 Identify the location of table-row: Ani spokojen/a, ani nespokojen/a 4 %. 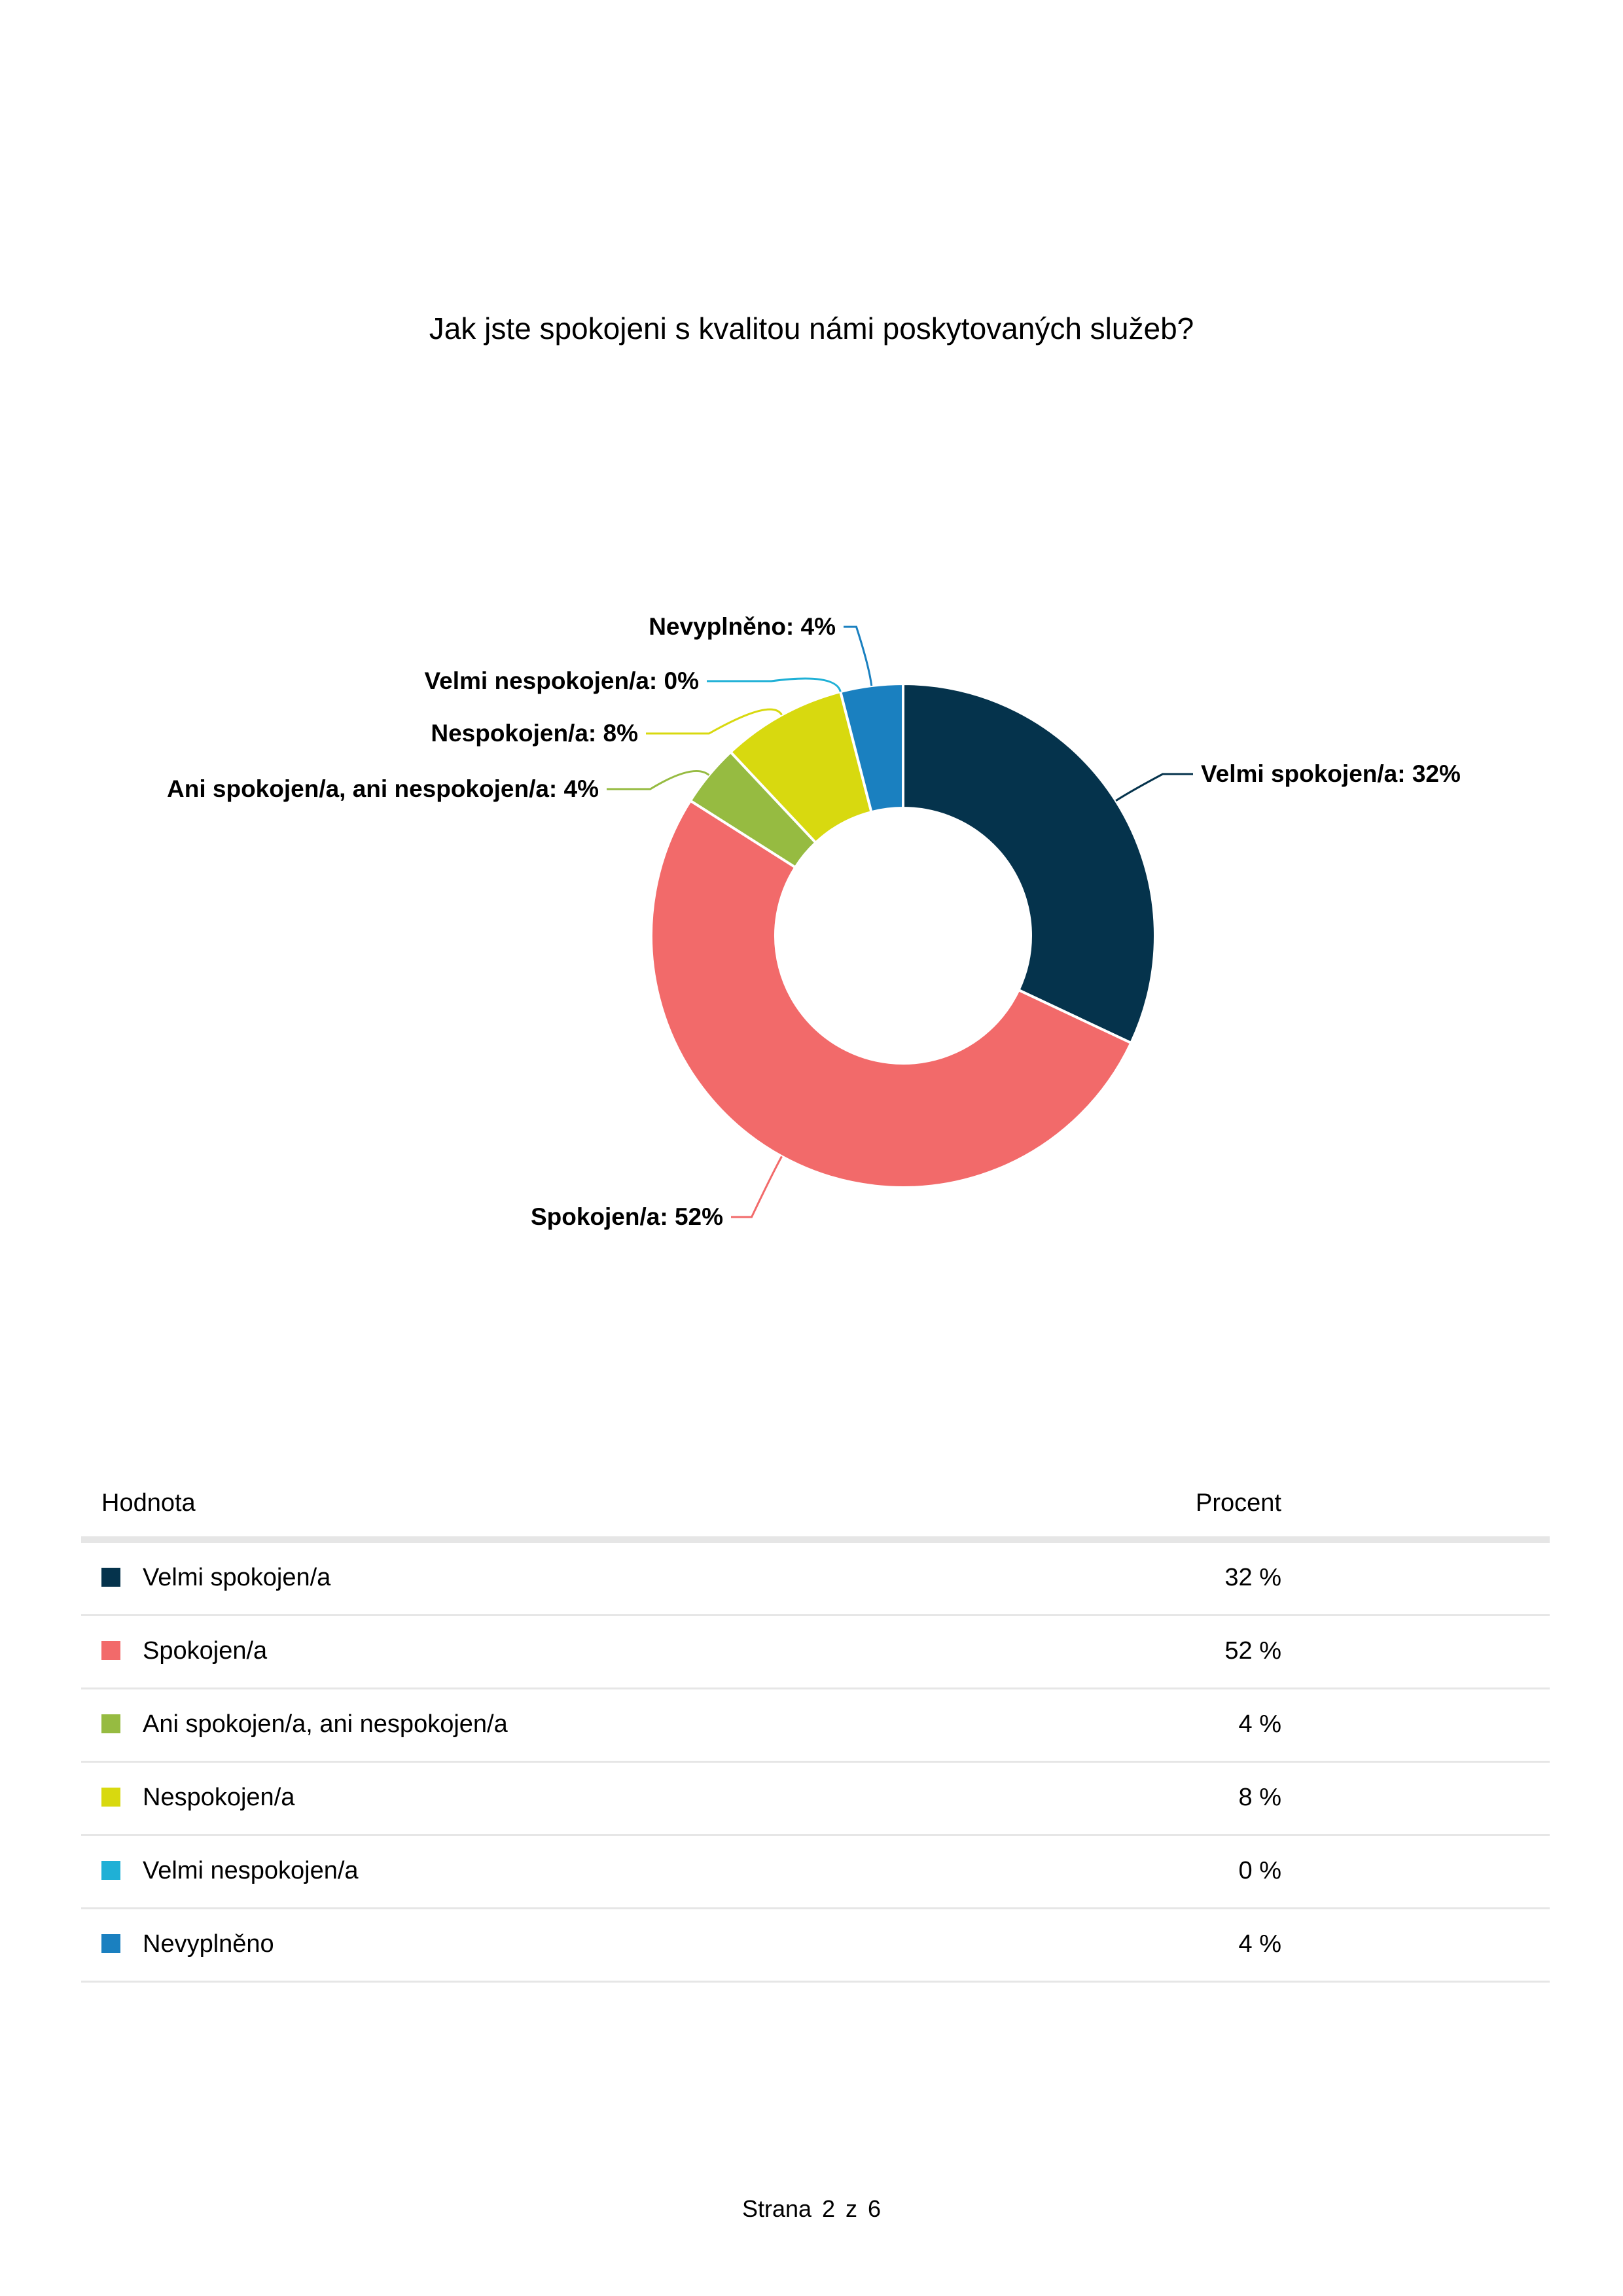
(815, 1726).